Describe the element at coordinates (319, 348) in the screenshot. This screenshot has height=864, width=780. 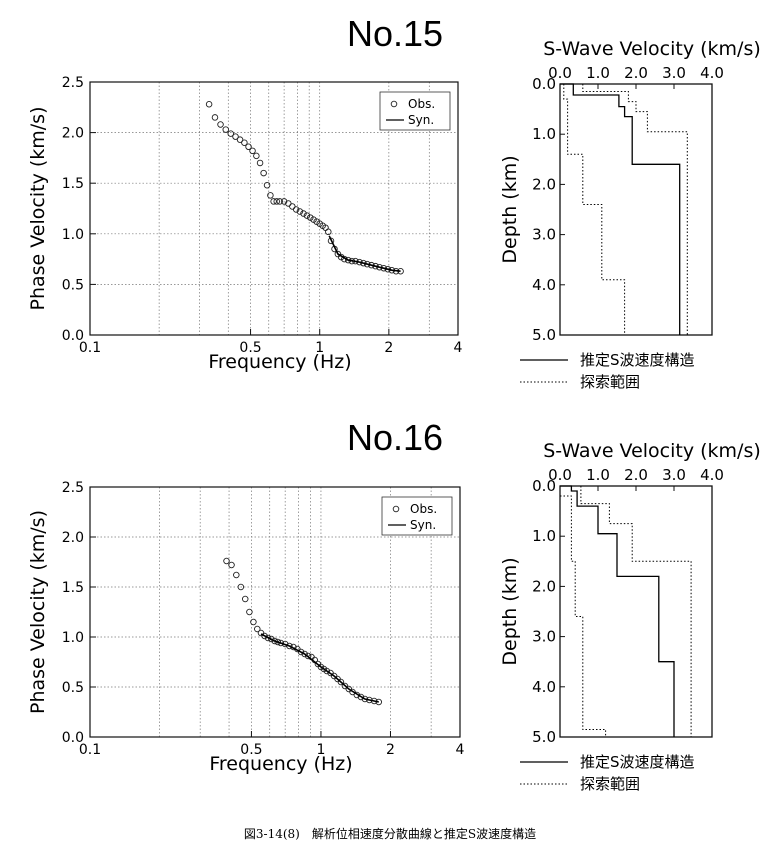
I see `x-tick-label: 1` at that location.